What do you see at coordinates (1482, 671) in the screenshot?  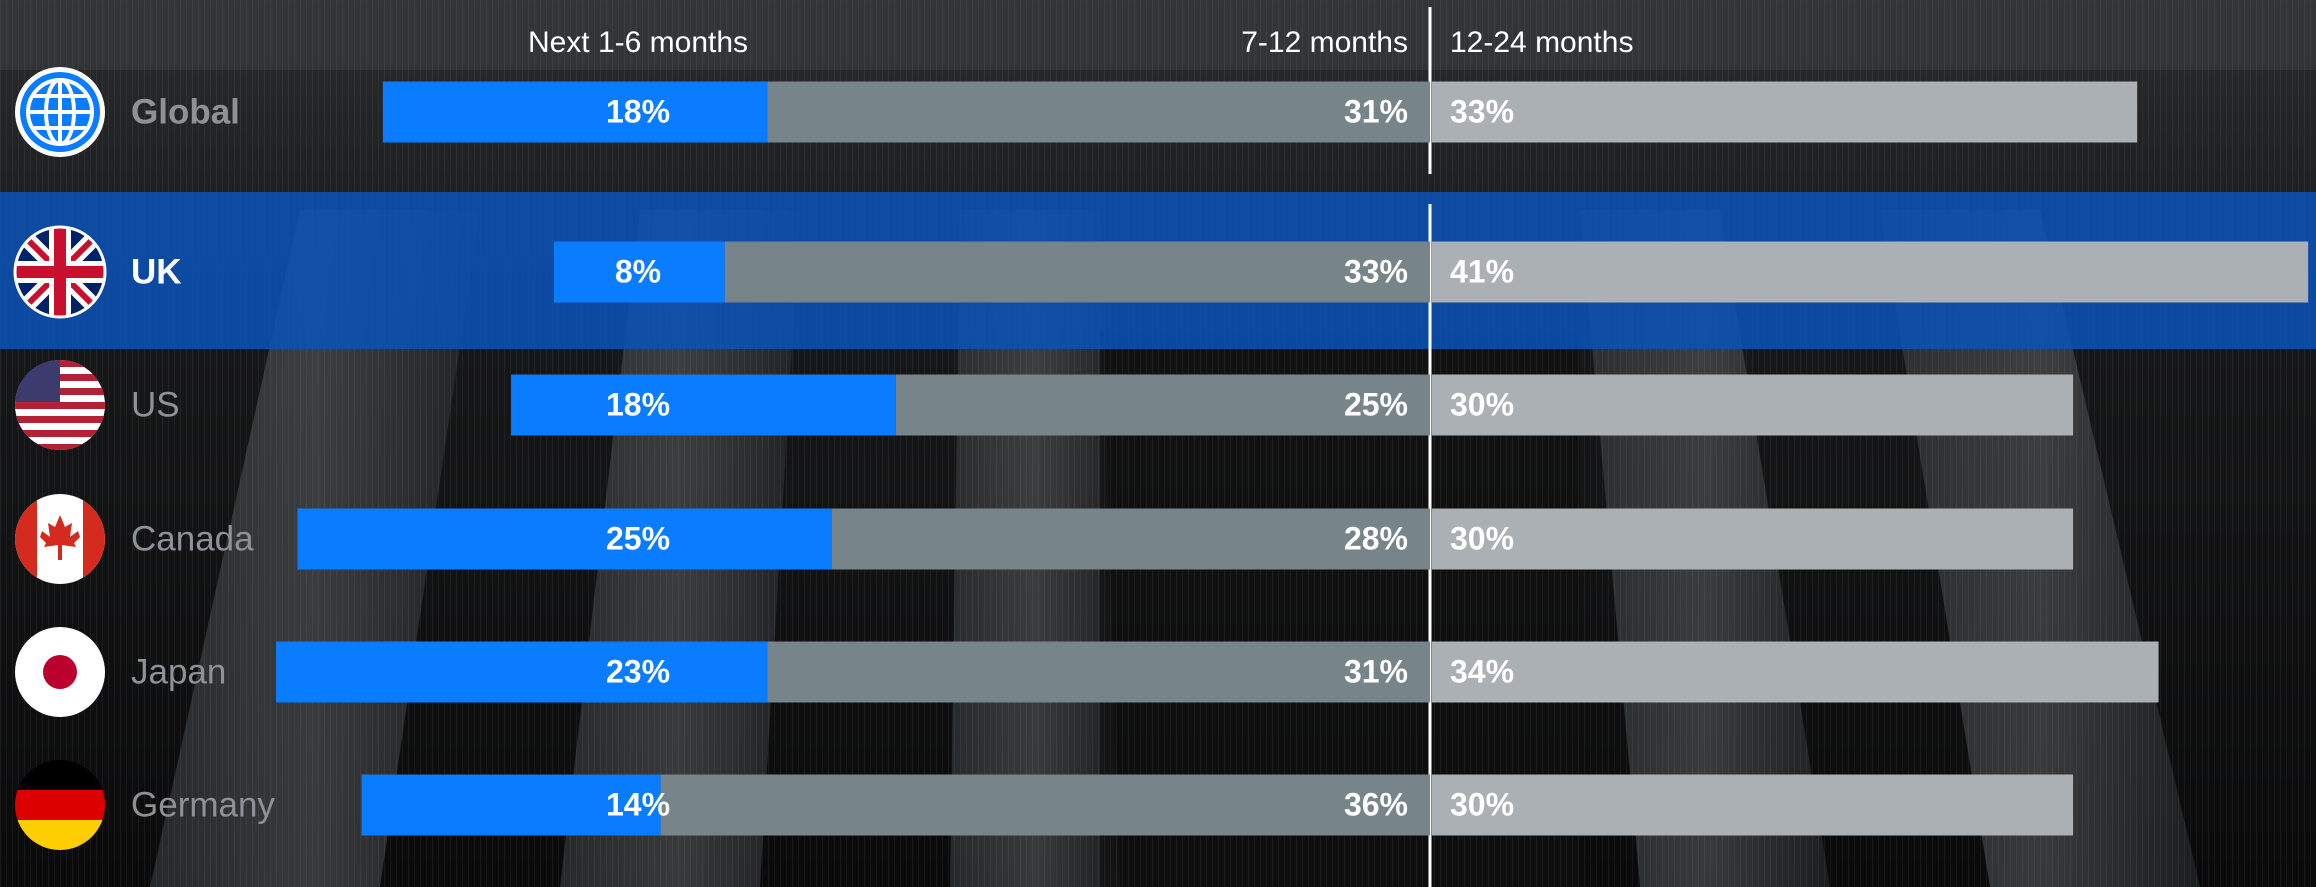 I see `value-label: 34%` at bounding box center [1482, 671].